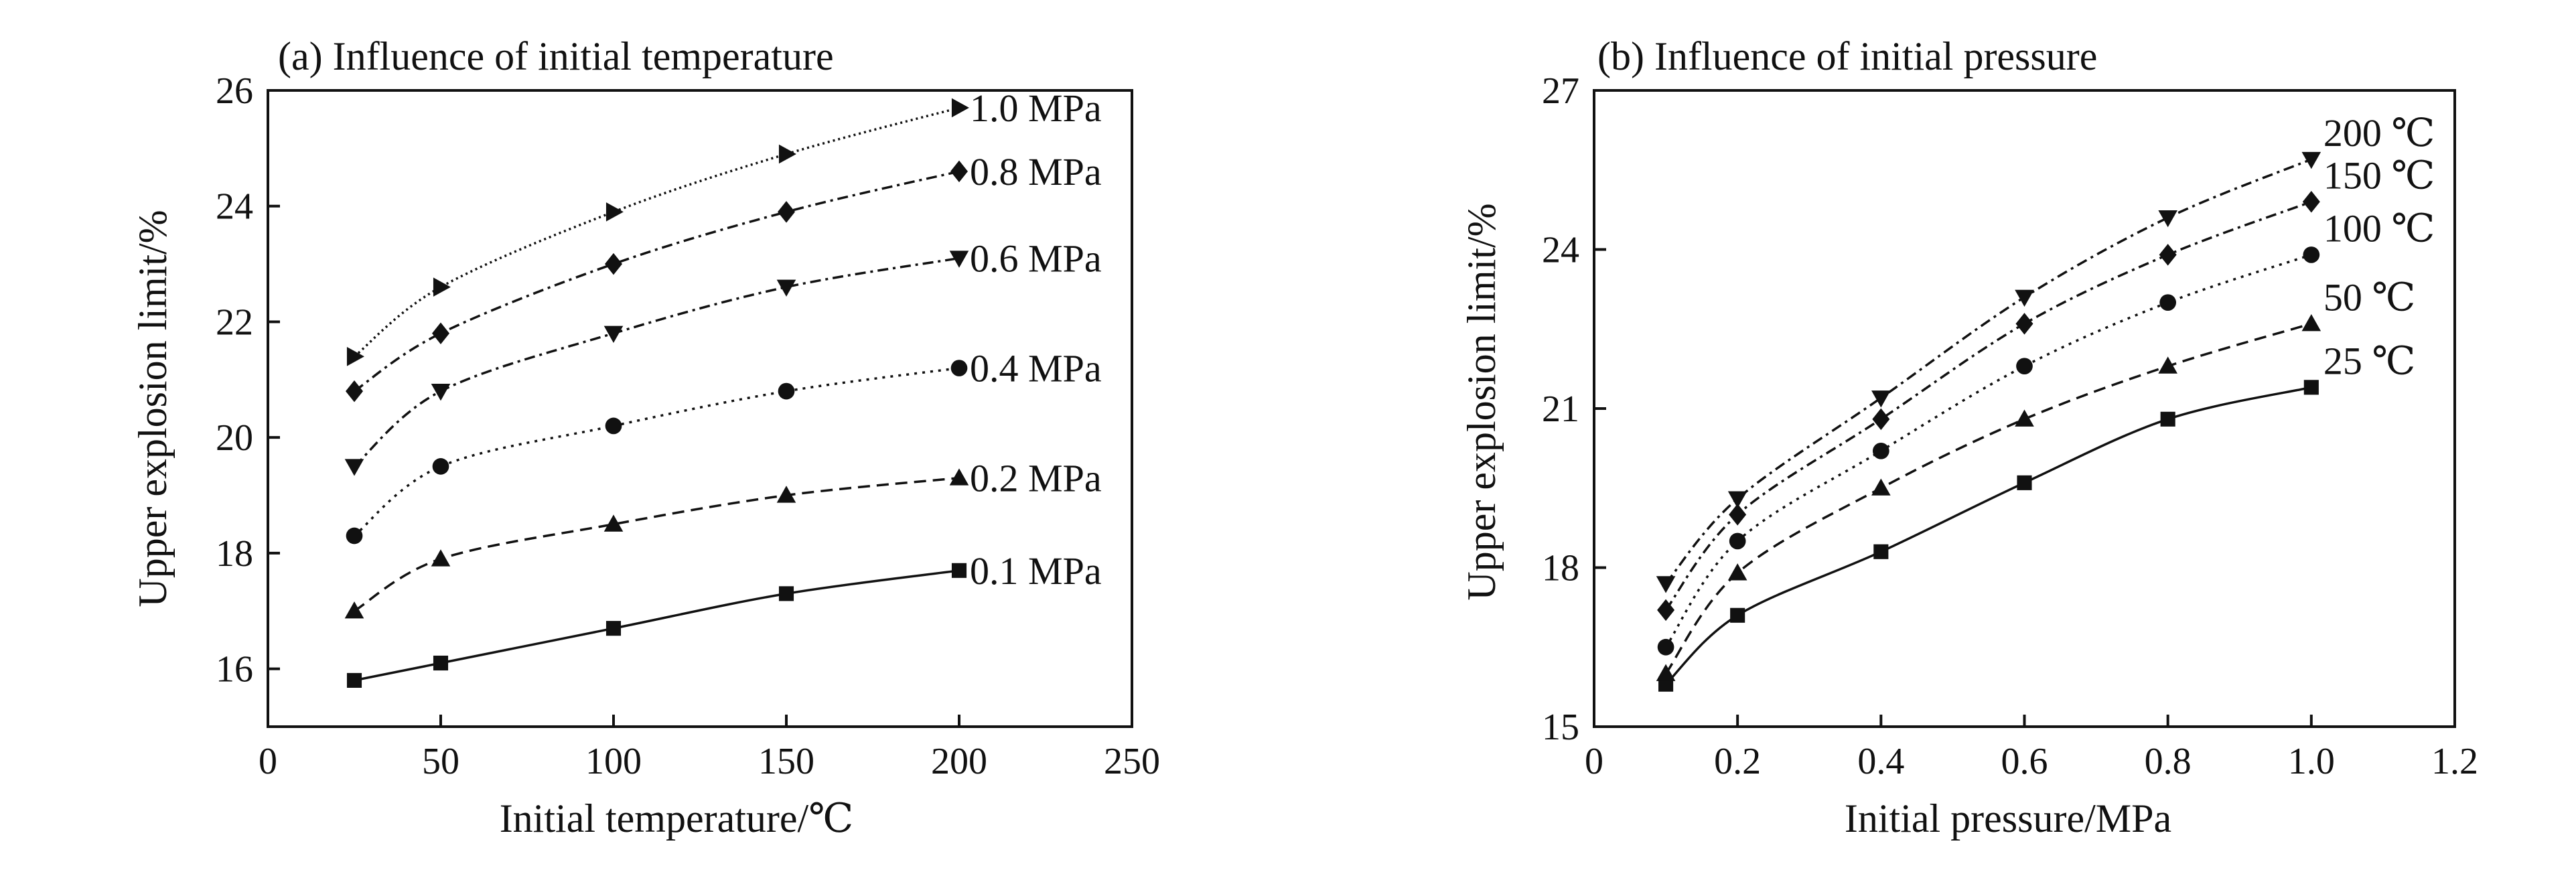  Describe the element at coordinates (1481, 401) in the screenshot. I see `panel-b-y-axis-label: Upper explosion limit/%` at that location.